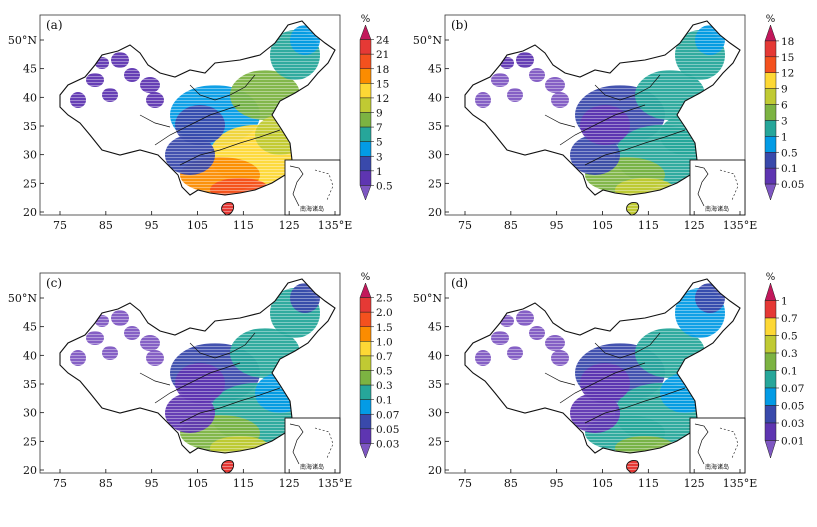 The width and height of the screenshot is (817, 527). What do you see at coordinates (376, 112) in the screenshot?
I see `colorbar: 24 21 18 15 12 9 7 5 3 1 0.5` at bounding box center [376, 112].